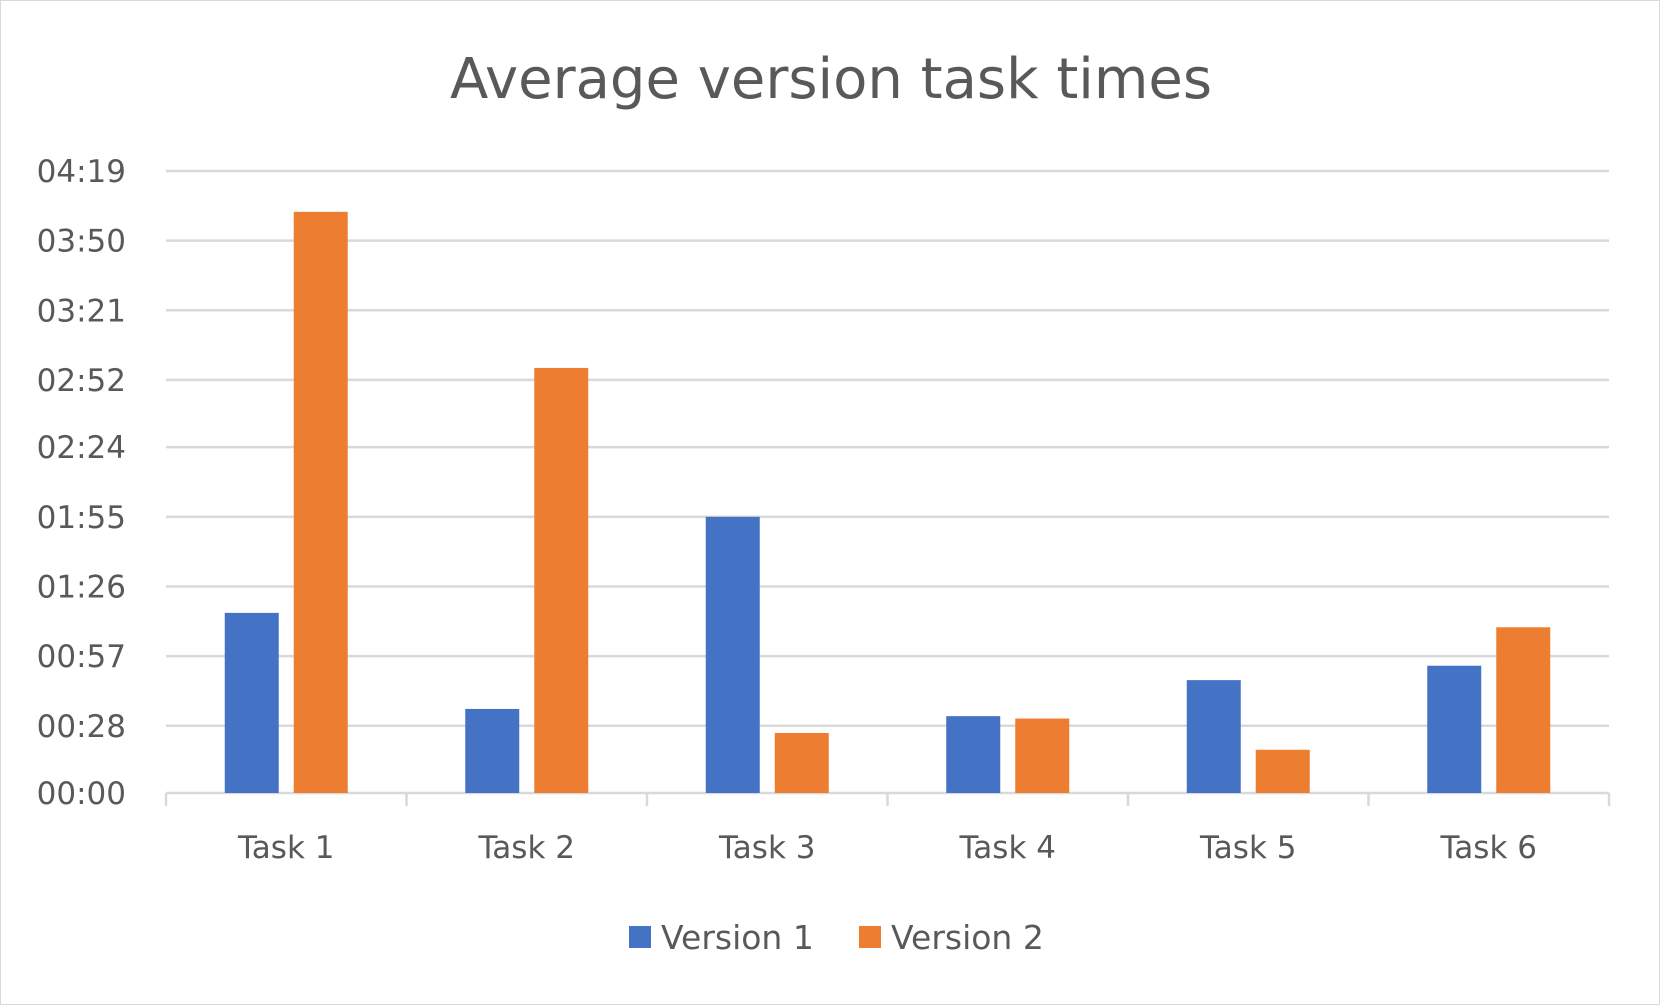 This screenshot has height=1006, width=1660. Describe the element at coordinates (81, 657) in the screenshot. I see `y-tick-label: 00:57` at that location.